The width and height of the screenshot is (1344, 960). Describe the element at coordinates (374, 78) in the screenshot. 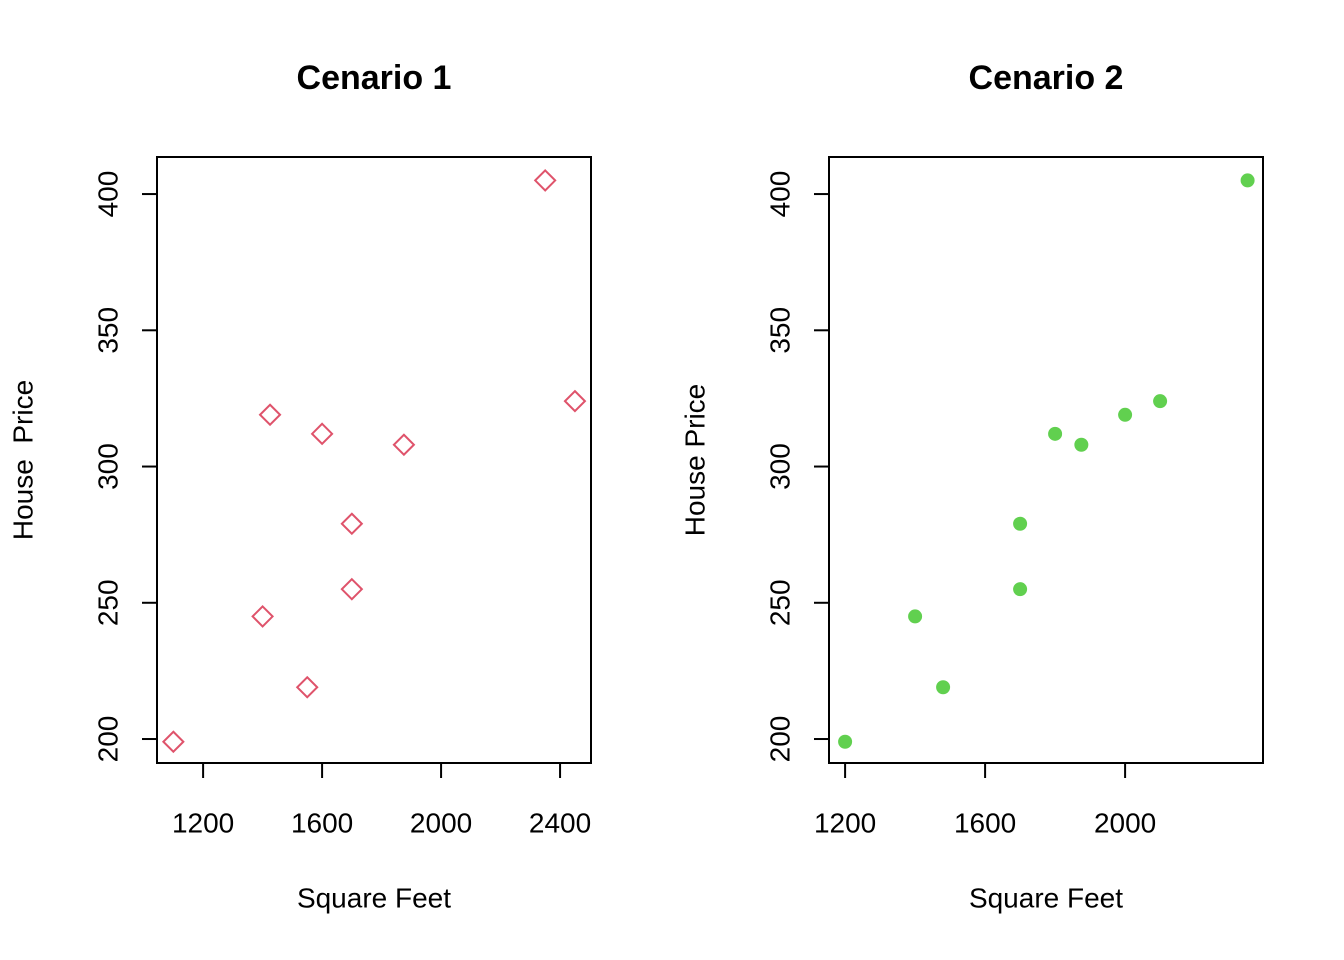

I see `chart-title: Cenario 1` at that location.